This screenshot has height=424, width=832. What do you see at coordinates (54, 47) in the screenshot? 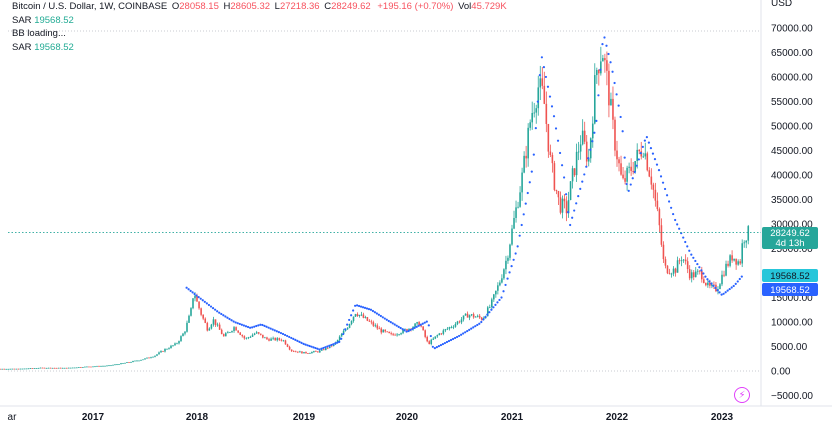
I see `indicator-value: 19568.52` at bounding box center [54, 47].